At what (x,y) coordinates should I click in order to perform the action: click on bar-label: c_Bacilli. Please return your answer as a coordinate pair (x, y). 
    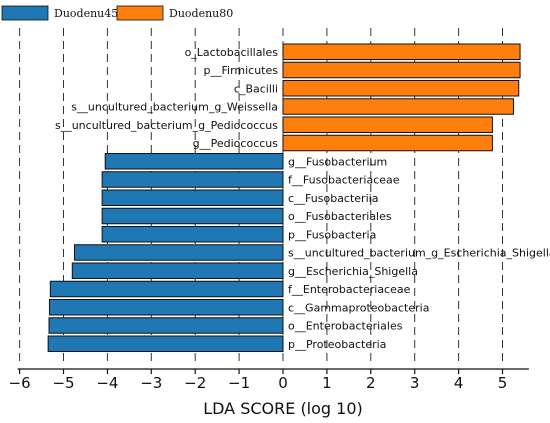
    Looking at the image, I should click on (256, 88).